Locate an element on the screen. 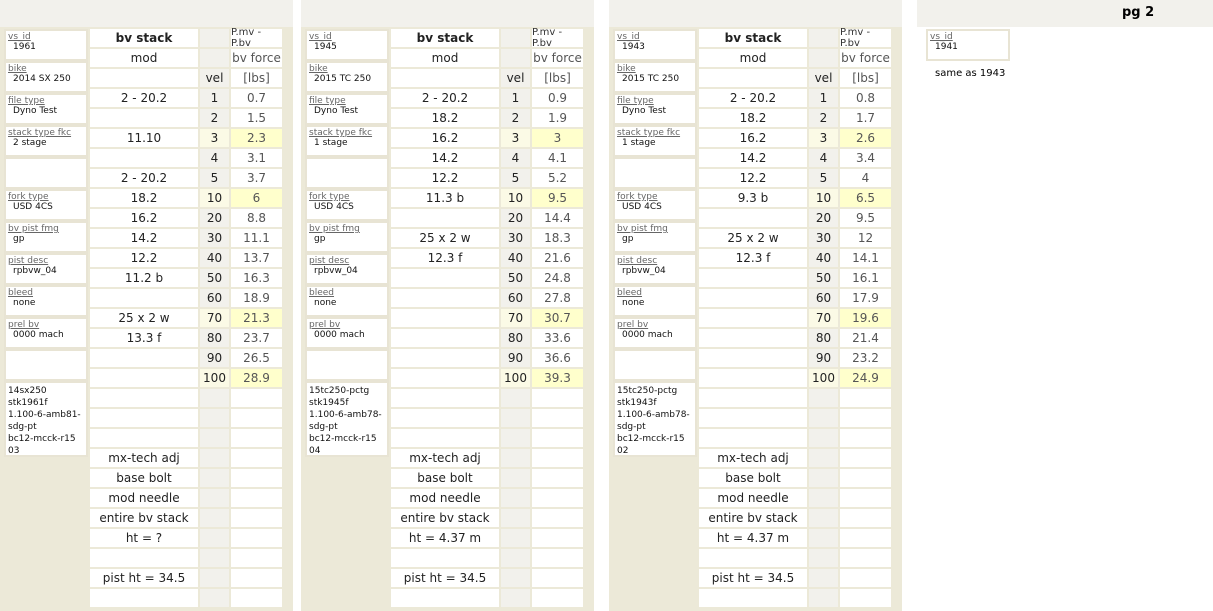  table-row: entire bv stack is located at coordinates (186, 518).